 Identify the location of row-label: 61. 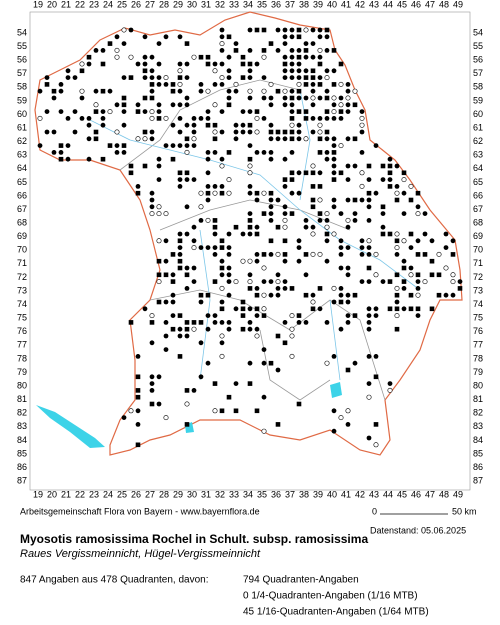
(478, 127).